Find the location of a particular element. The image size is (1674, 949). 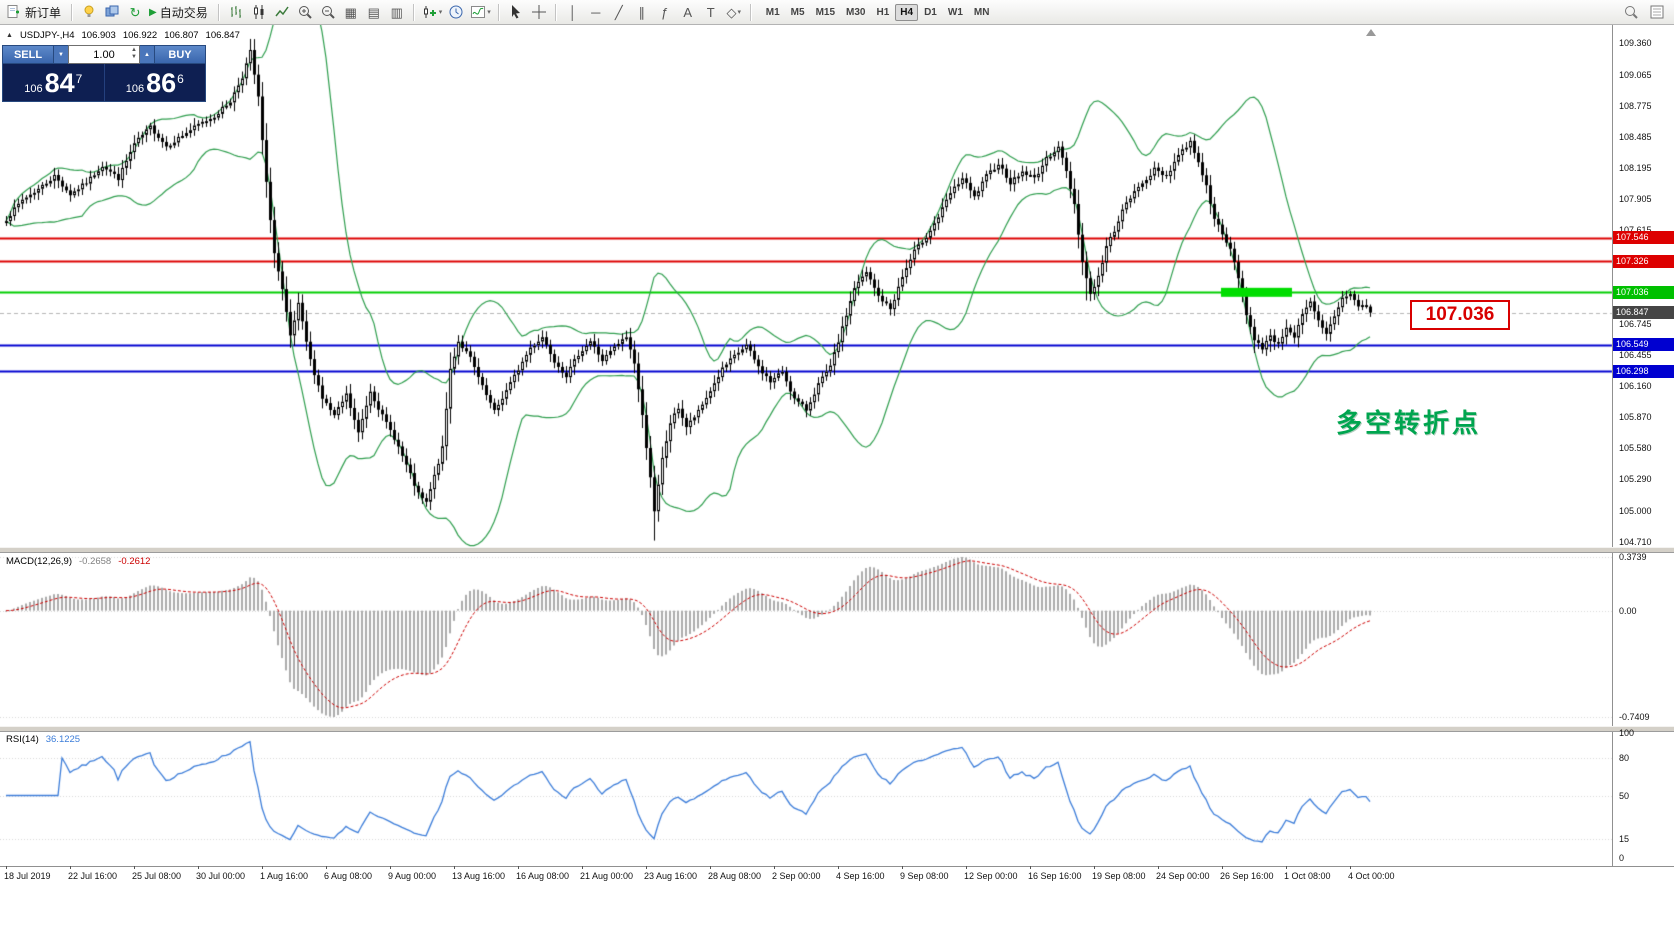

text-tool: A is located at coordinates (688, 12).